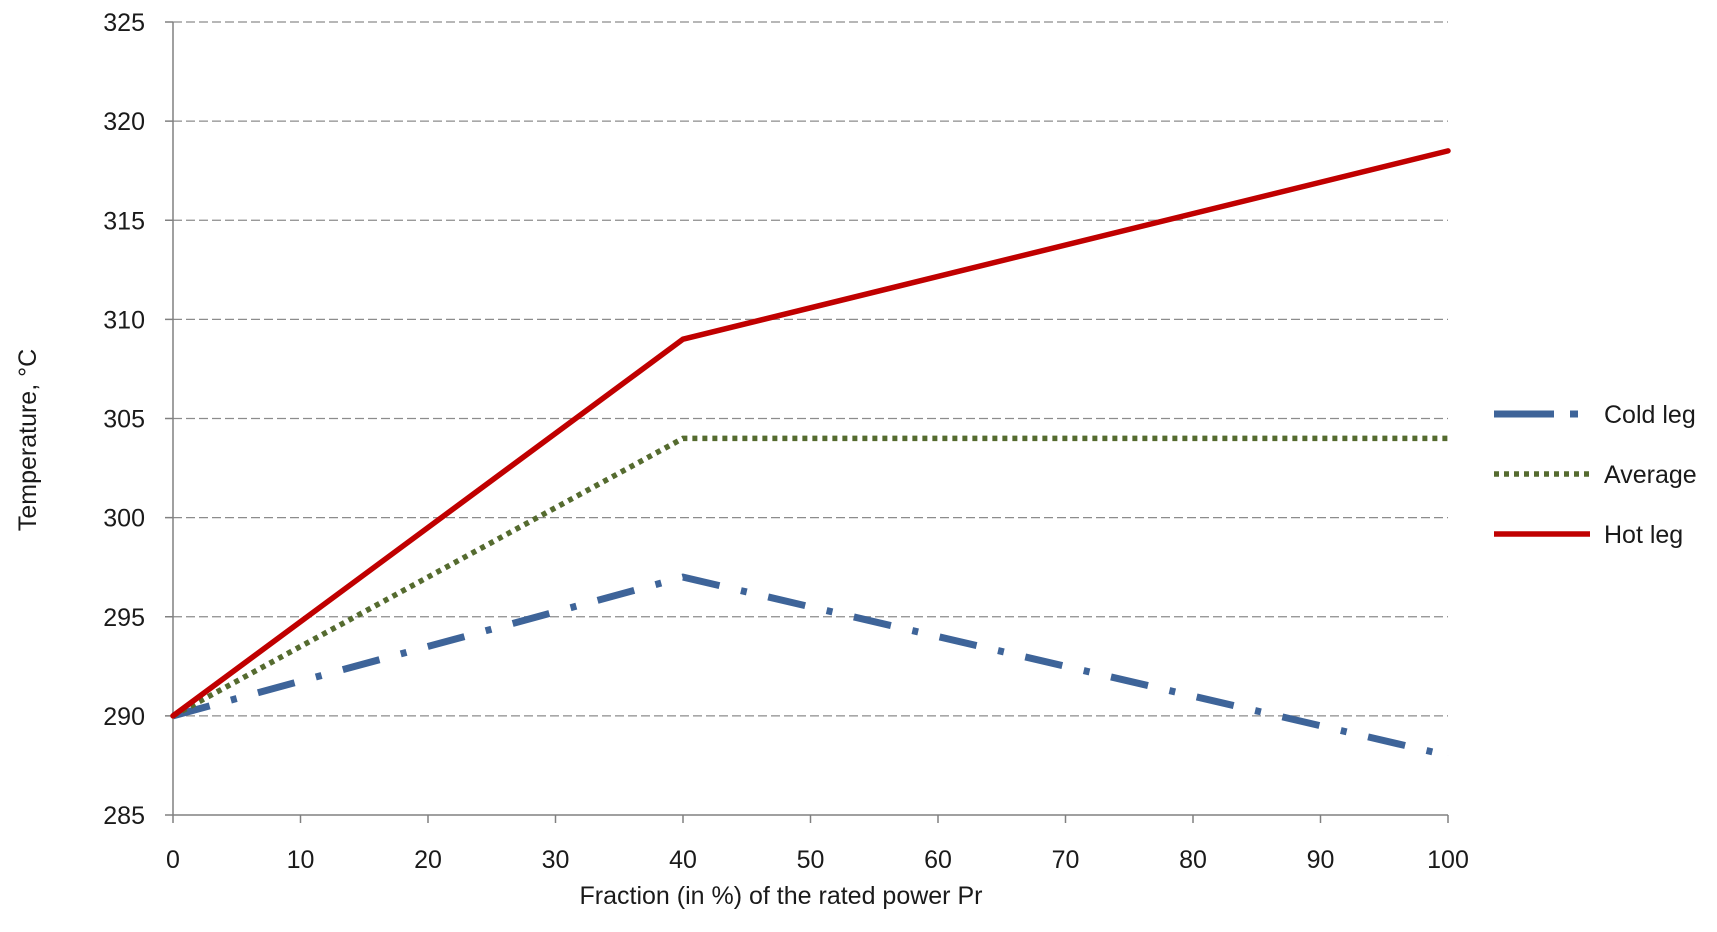 The image size is (1717, 932). I want to click on x-tick-label: 90, so click(1321, 860).